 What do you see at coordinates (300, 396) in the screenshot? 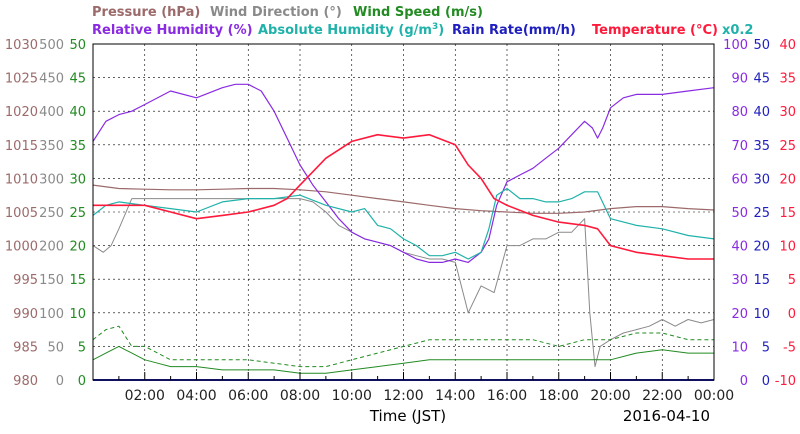
I see `x-tick-label: 08:00` at bounding box center [300, 396].